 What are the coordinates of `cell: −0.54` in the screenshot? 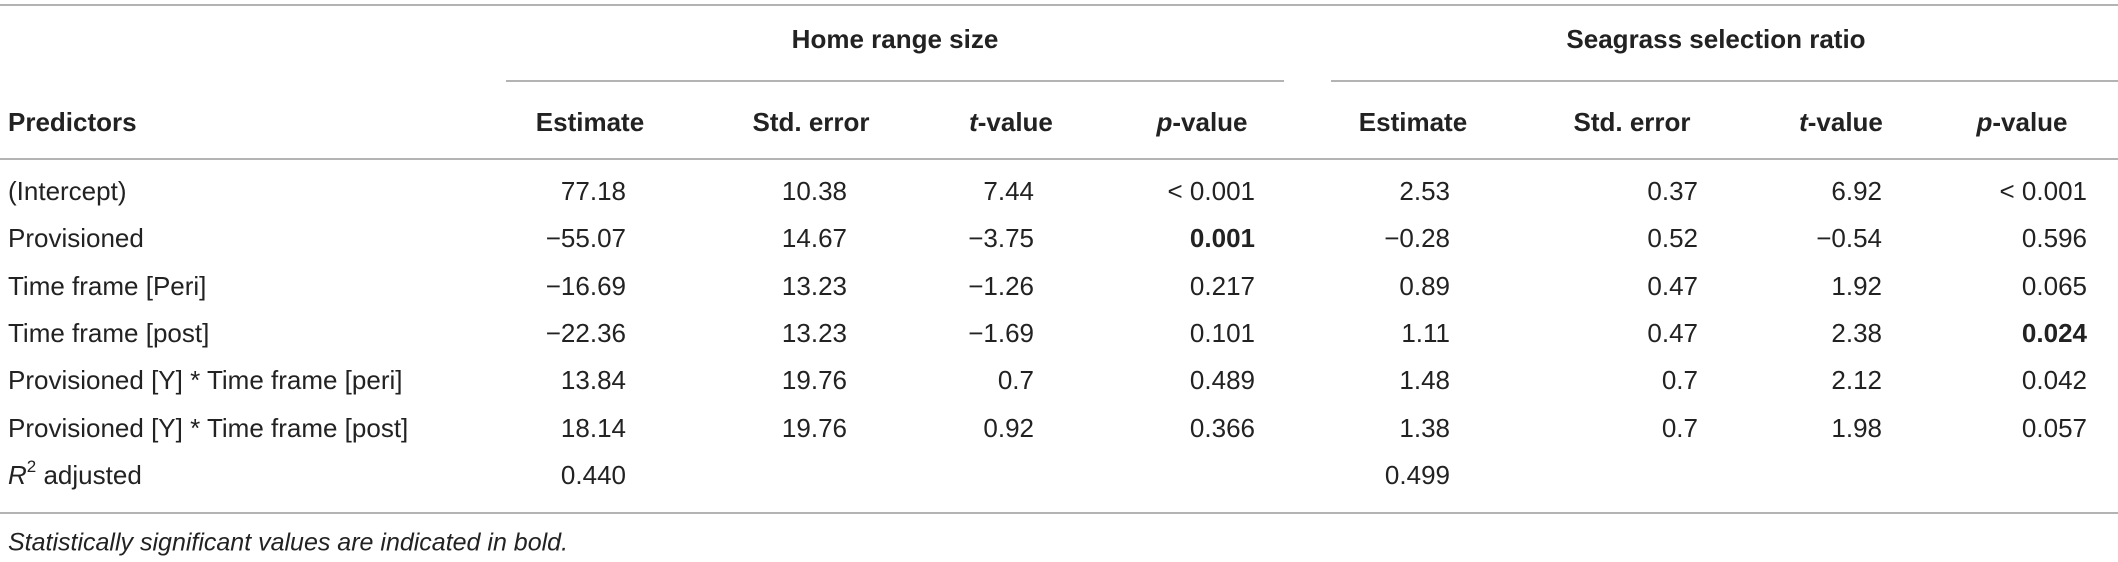 It's located at (1849, 238).